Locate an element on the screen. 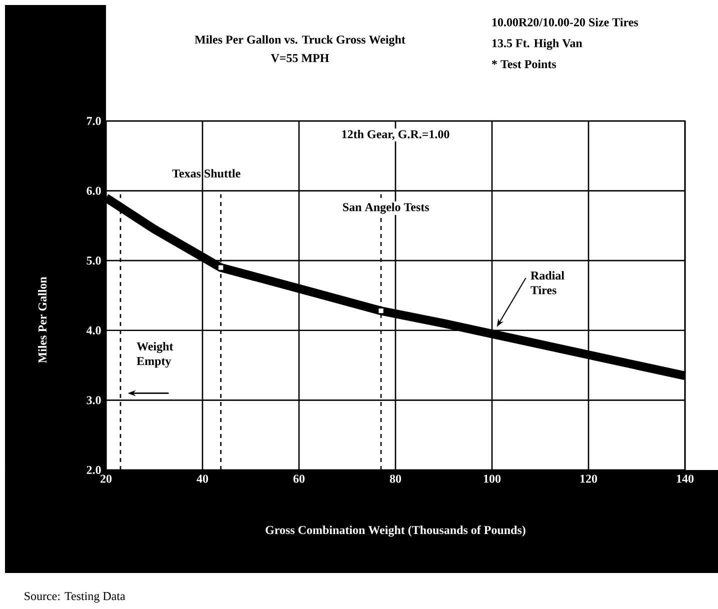  ref-line-label: San Angelo Tests is located at coordinates (386, 208).